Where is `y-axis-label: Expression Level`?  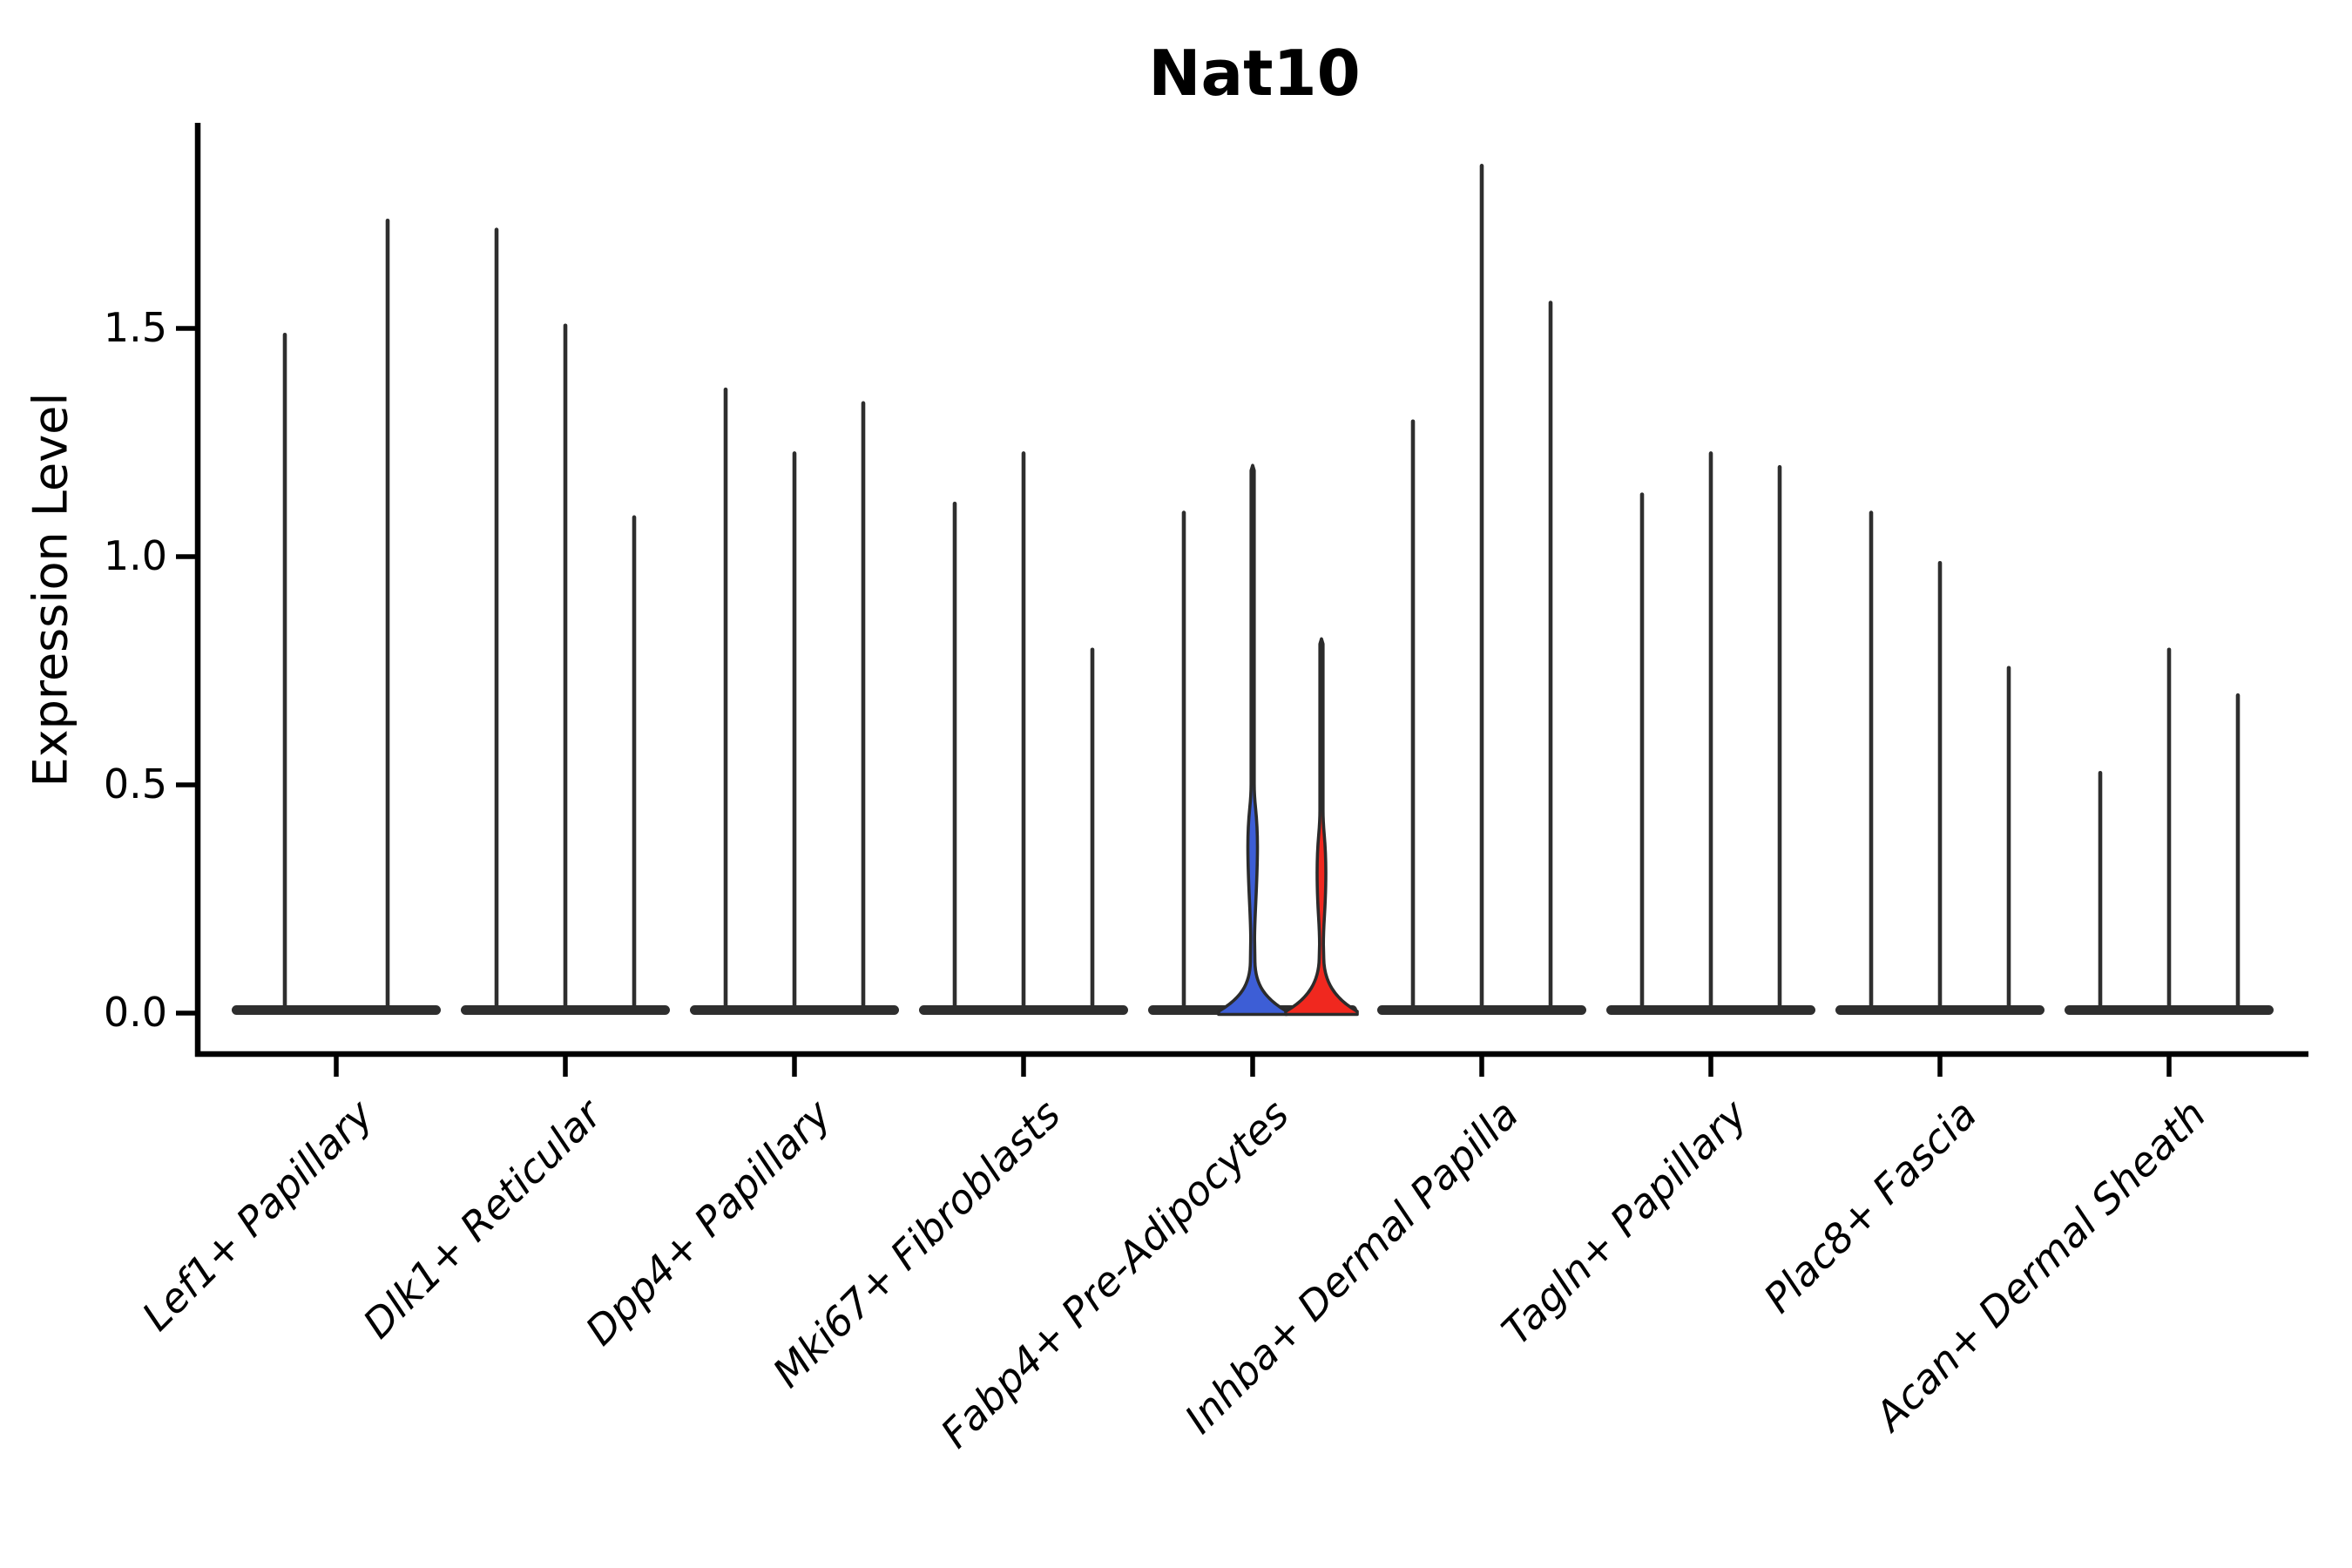
y-axis-label: Expression Level is located at coordinates (50, 589).